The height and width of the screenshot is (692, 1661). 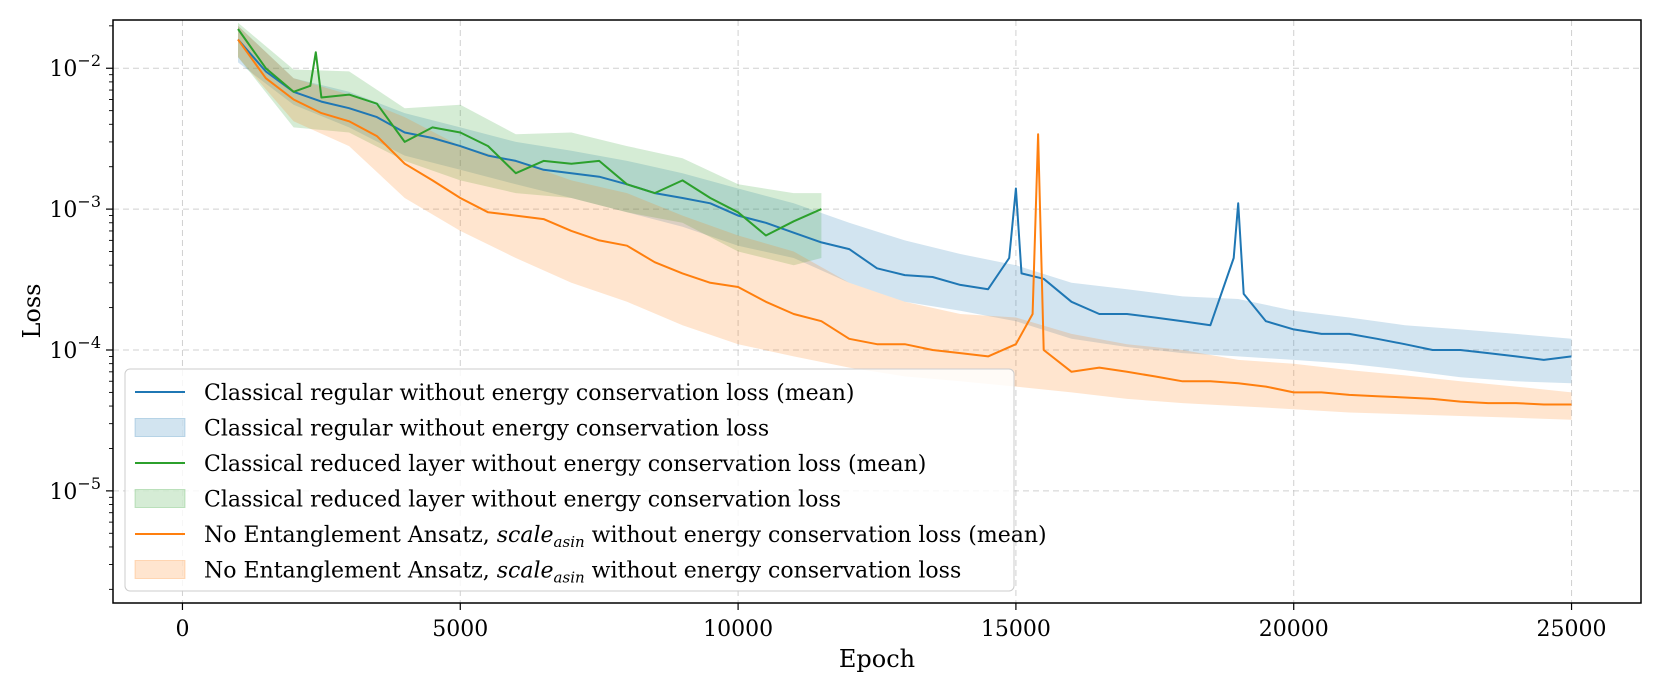 I want to click on x-tick-label: 5000, so click(x=460, y=629).